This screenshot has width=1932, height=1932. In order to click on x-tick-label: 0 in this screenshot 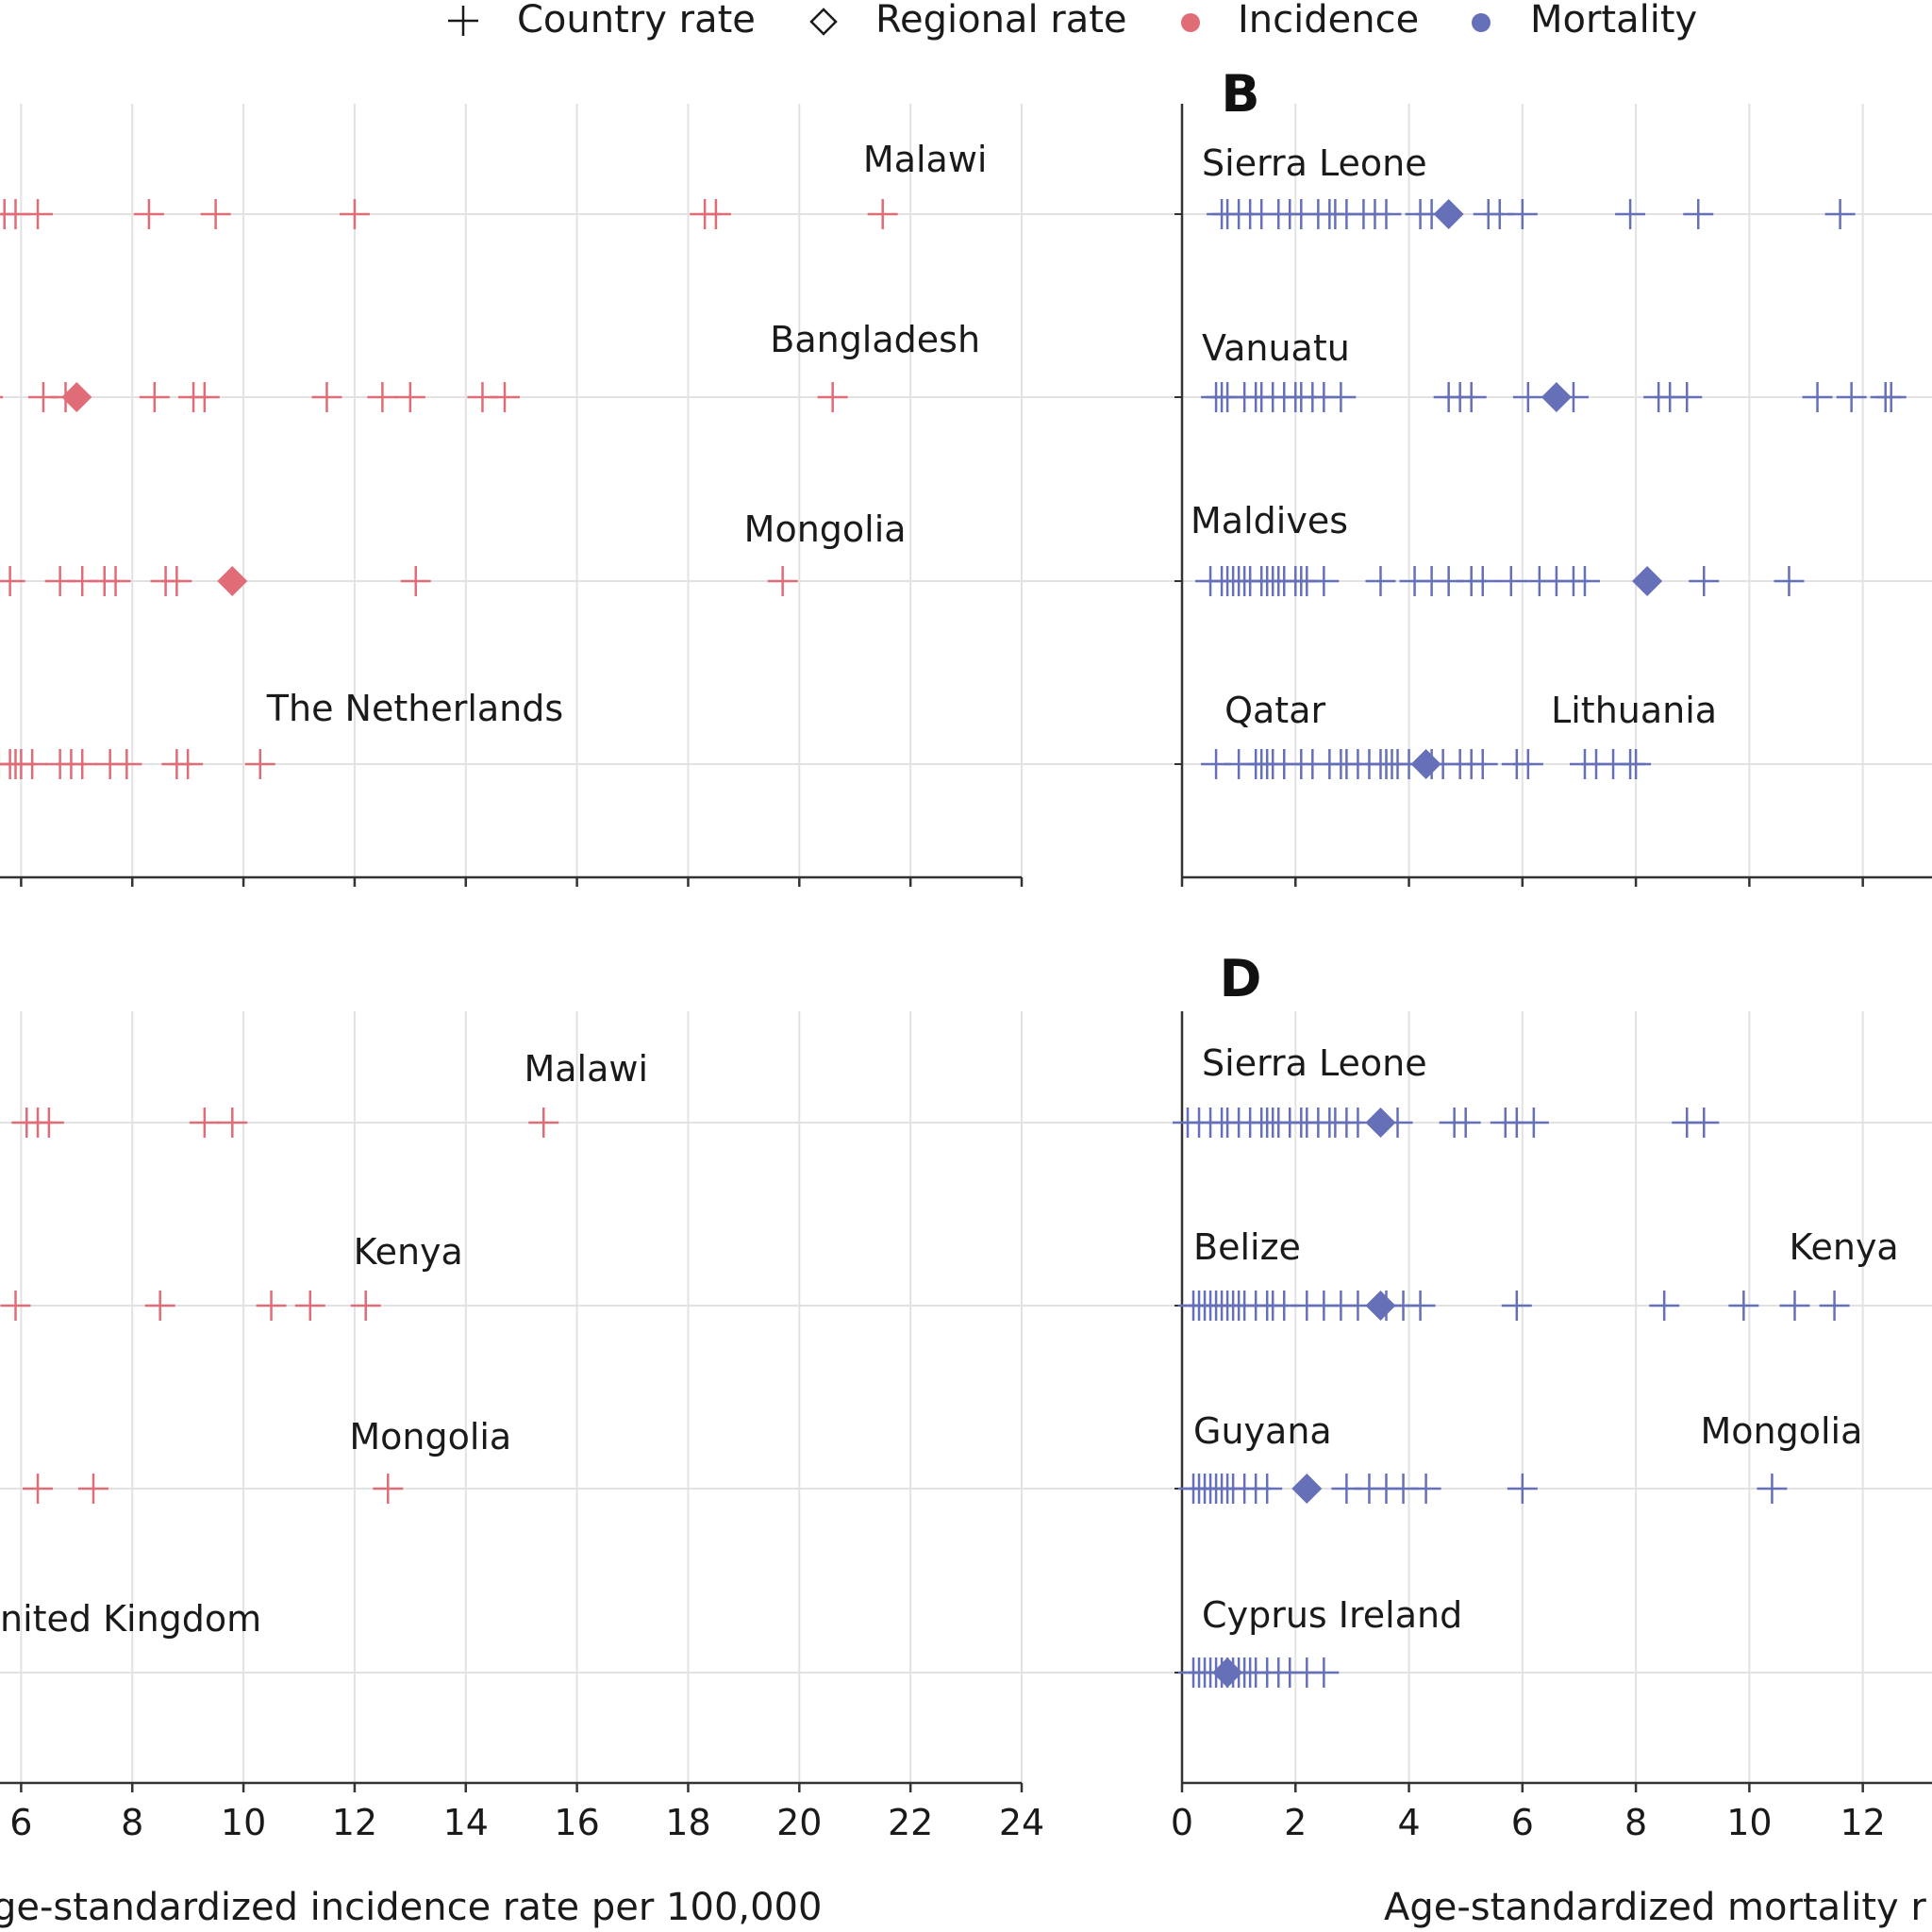, I will do `click(1182, 1822)`.